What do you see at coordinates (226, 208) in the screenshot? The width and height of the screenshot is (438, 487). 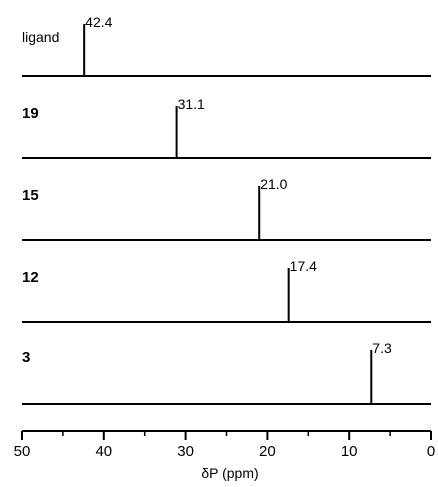 I see `spectrum-panel: 21.0 15` at bounding box center [226, 208].